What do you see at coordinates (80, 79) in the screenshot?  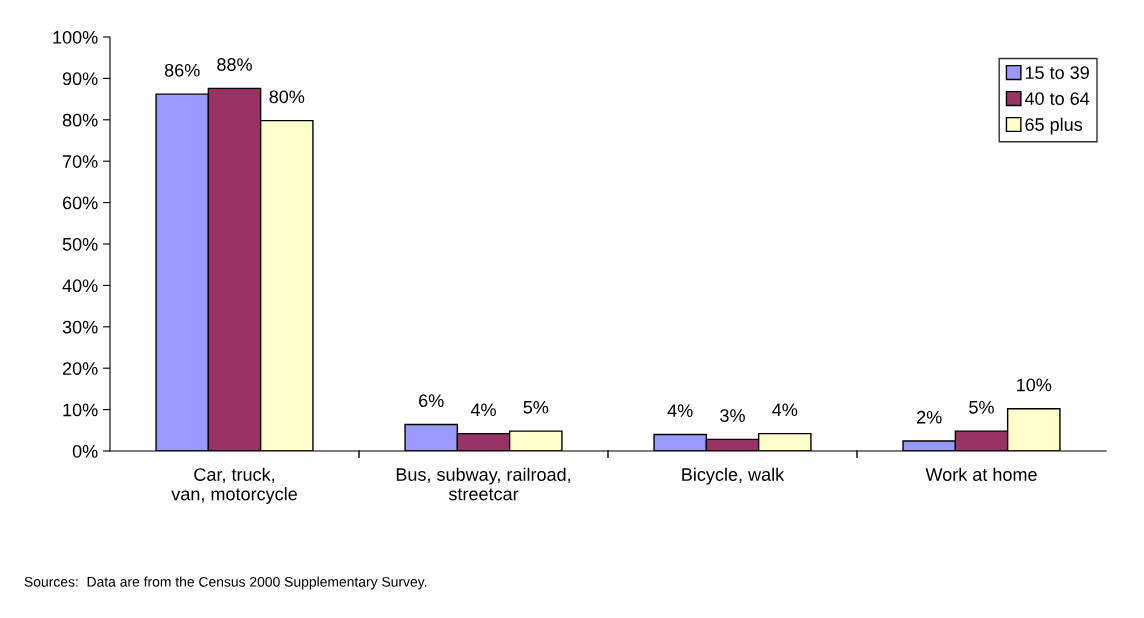 I see `y-tick-label: 90%` at bounding box center [80, 79].